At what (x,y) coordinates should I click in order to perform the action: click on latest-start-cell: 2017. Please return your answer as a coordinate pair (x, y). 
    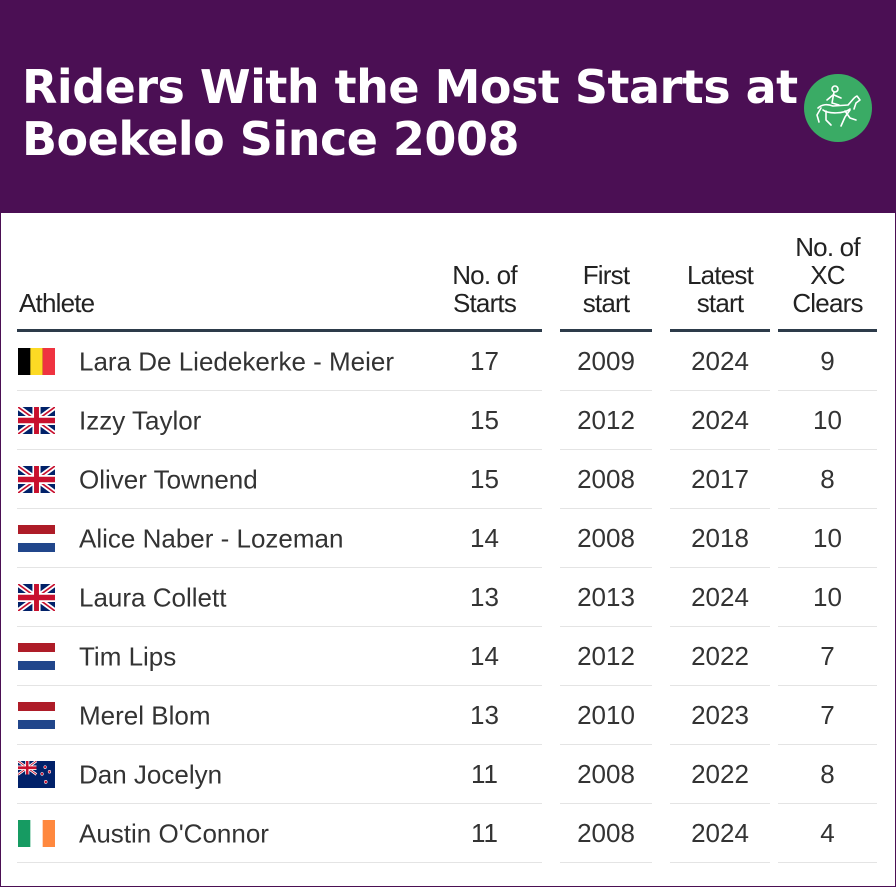
    Looking at the image, I should click on (720, 479).